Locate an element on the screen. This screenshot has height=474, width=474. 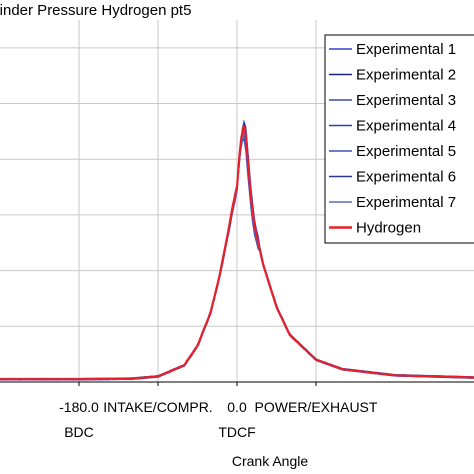
legend-box is located at coordinates (399, 139).